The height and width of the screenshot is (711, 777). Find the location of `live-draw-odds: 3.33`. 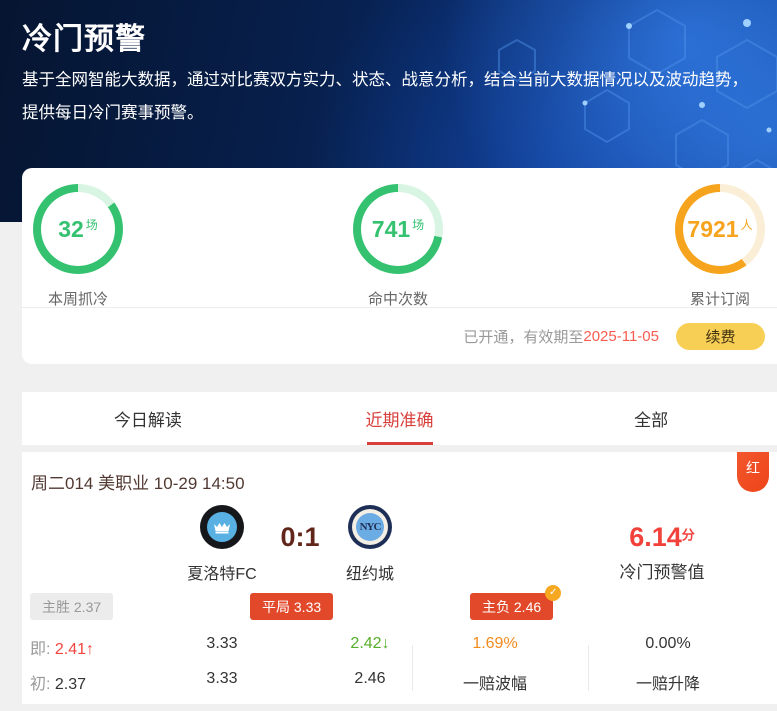

live-draw-odds: 3.33 is located at coordinates (222, 643).